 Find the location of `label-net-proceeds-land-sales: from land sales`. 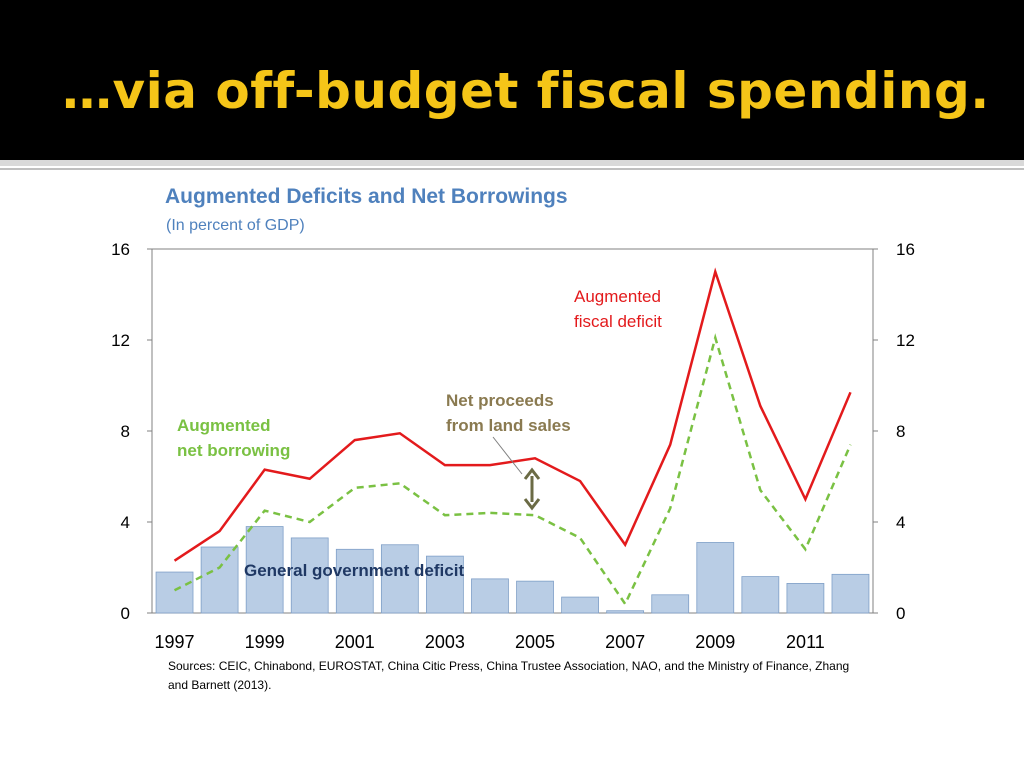

label-net-proceeds-land-sales: from land sales is located at coordinates (508, 425).